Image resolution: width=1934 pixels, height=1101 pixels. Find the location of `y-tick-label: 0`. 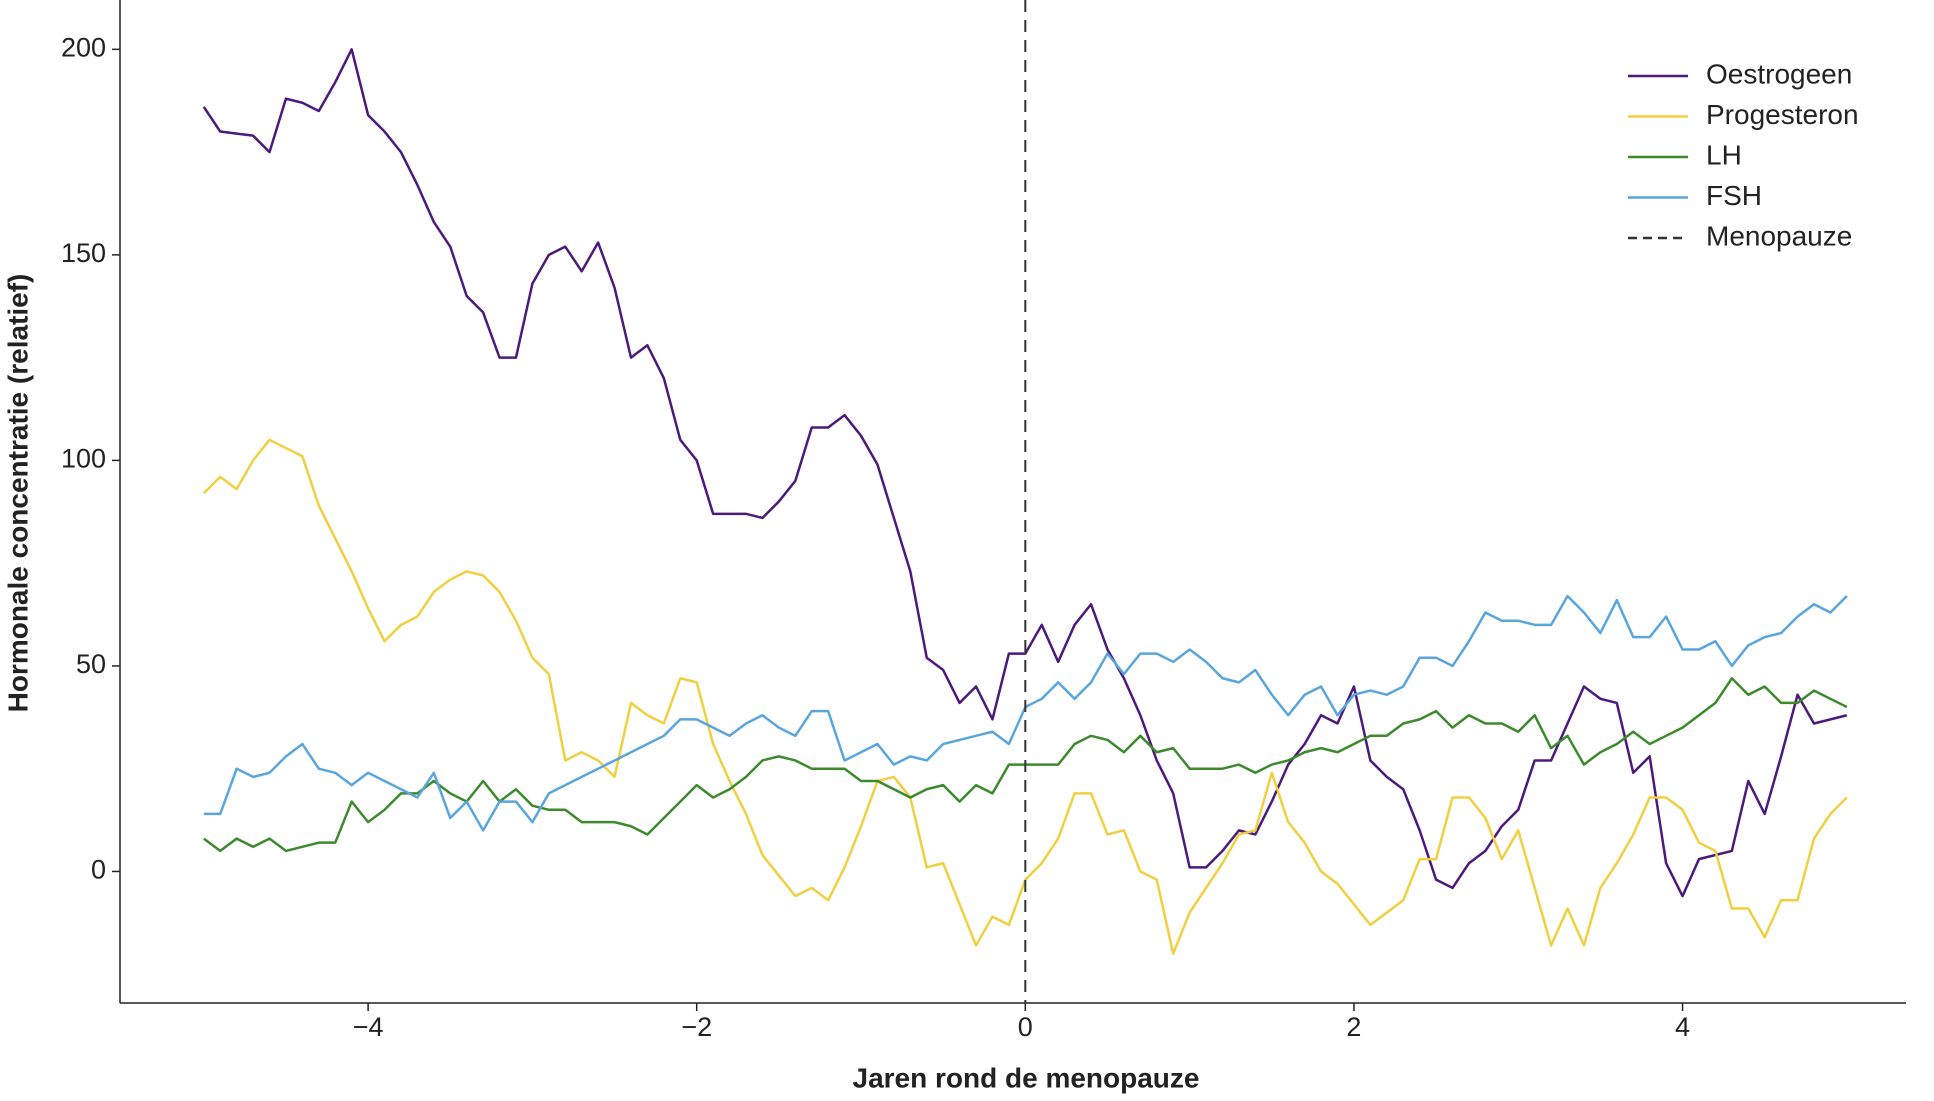

y-tick-label: 0 is located at coordinates (98, 870).